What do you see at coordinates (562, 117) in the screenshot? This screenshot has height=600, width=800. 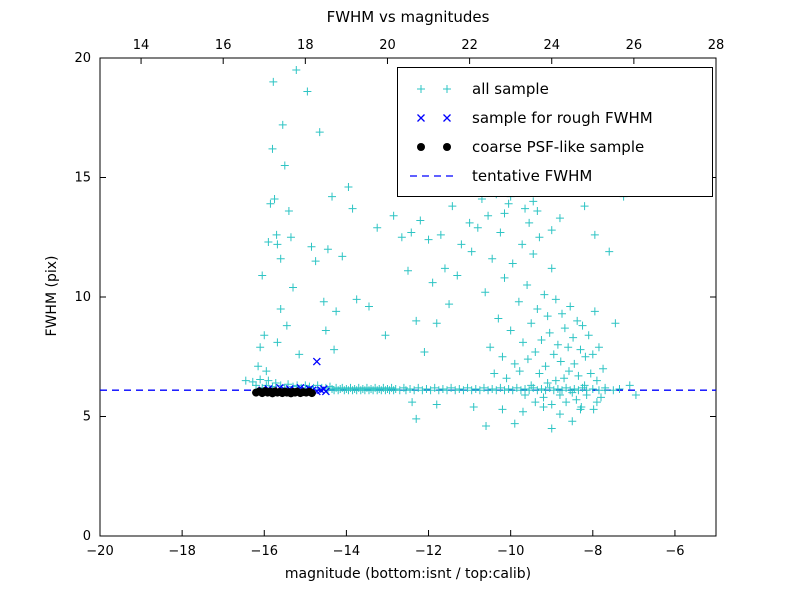 I see `legend-label: sample for rough FWHM` at bounding box center [562, 117].